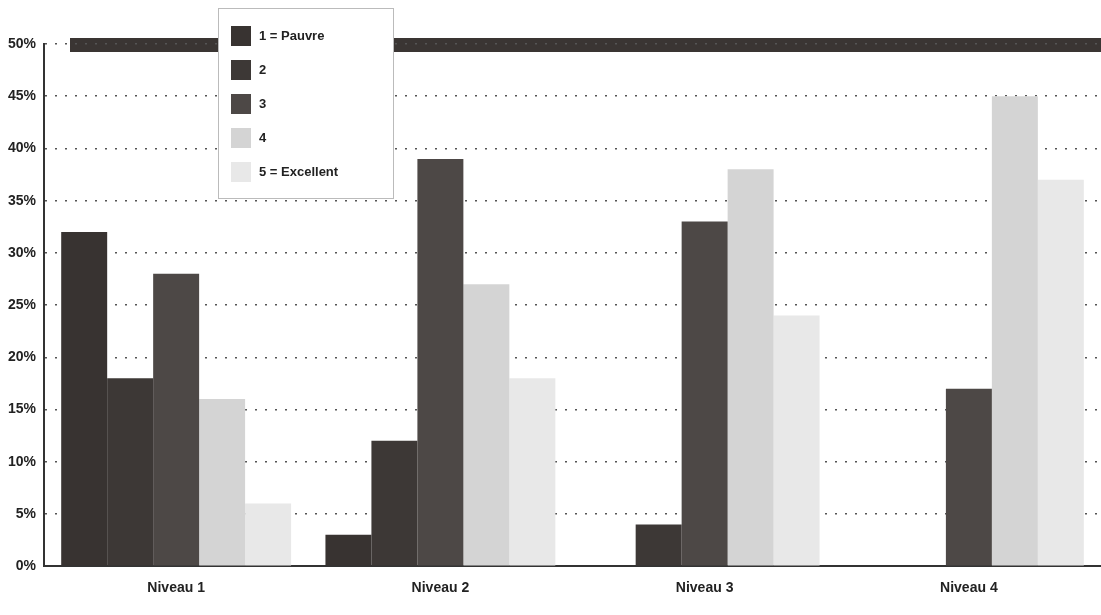 Image resolution: width=1101 pixels, height=615 pixels. I want to click on x-tick-label: Niveau 1, so click(176, 587).